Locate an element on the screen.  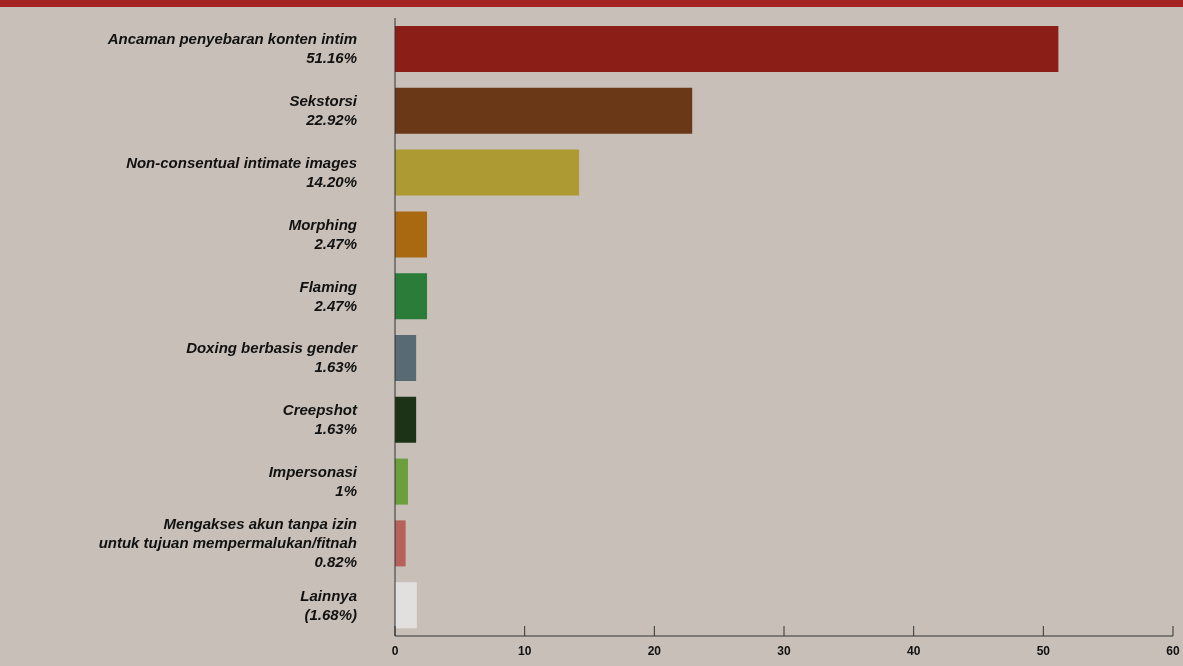
x-tick-label: 0 is located at coordinates (395, 650).